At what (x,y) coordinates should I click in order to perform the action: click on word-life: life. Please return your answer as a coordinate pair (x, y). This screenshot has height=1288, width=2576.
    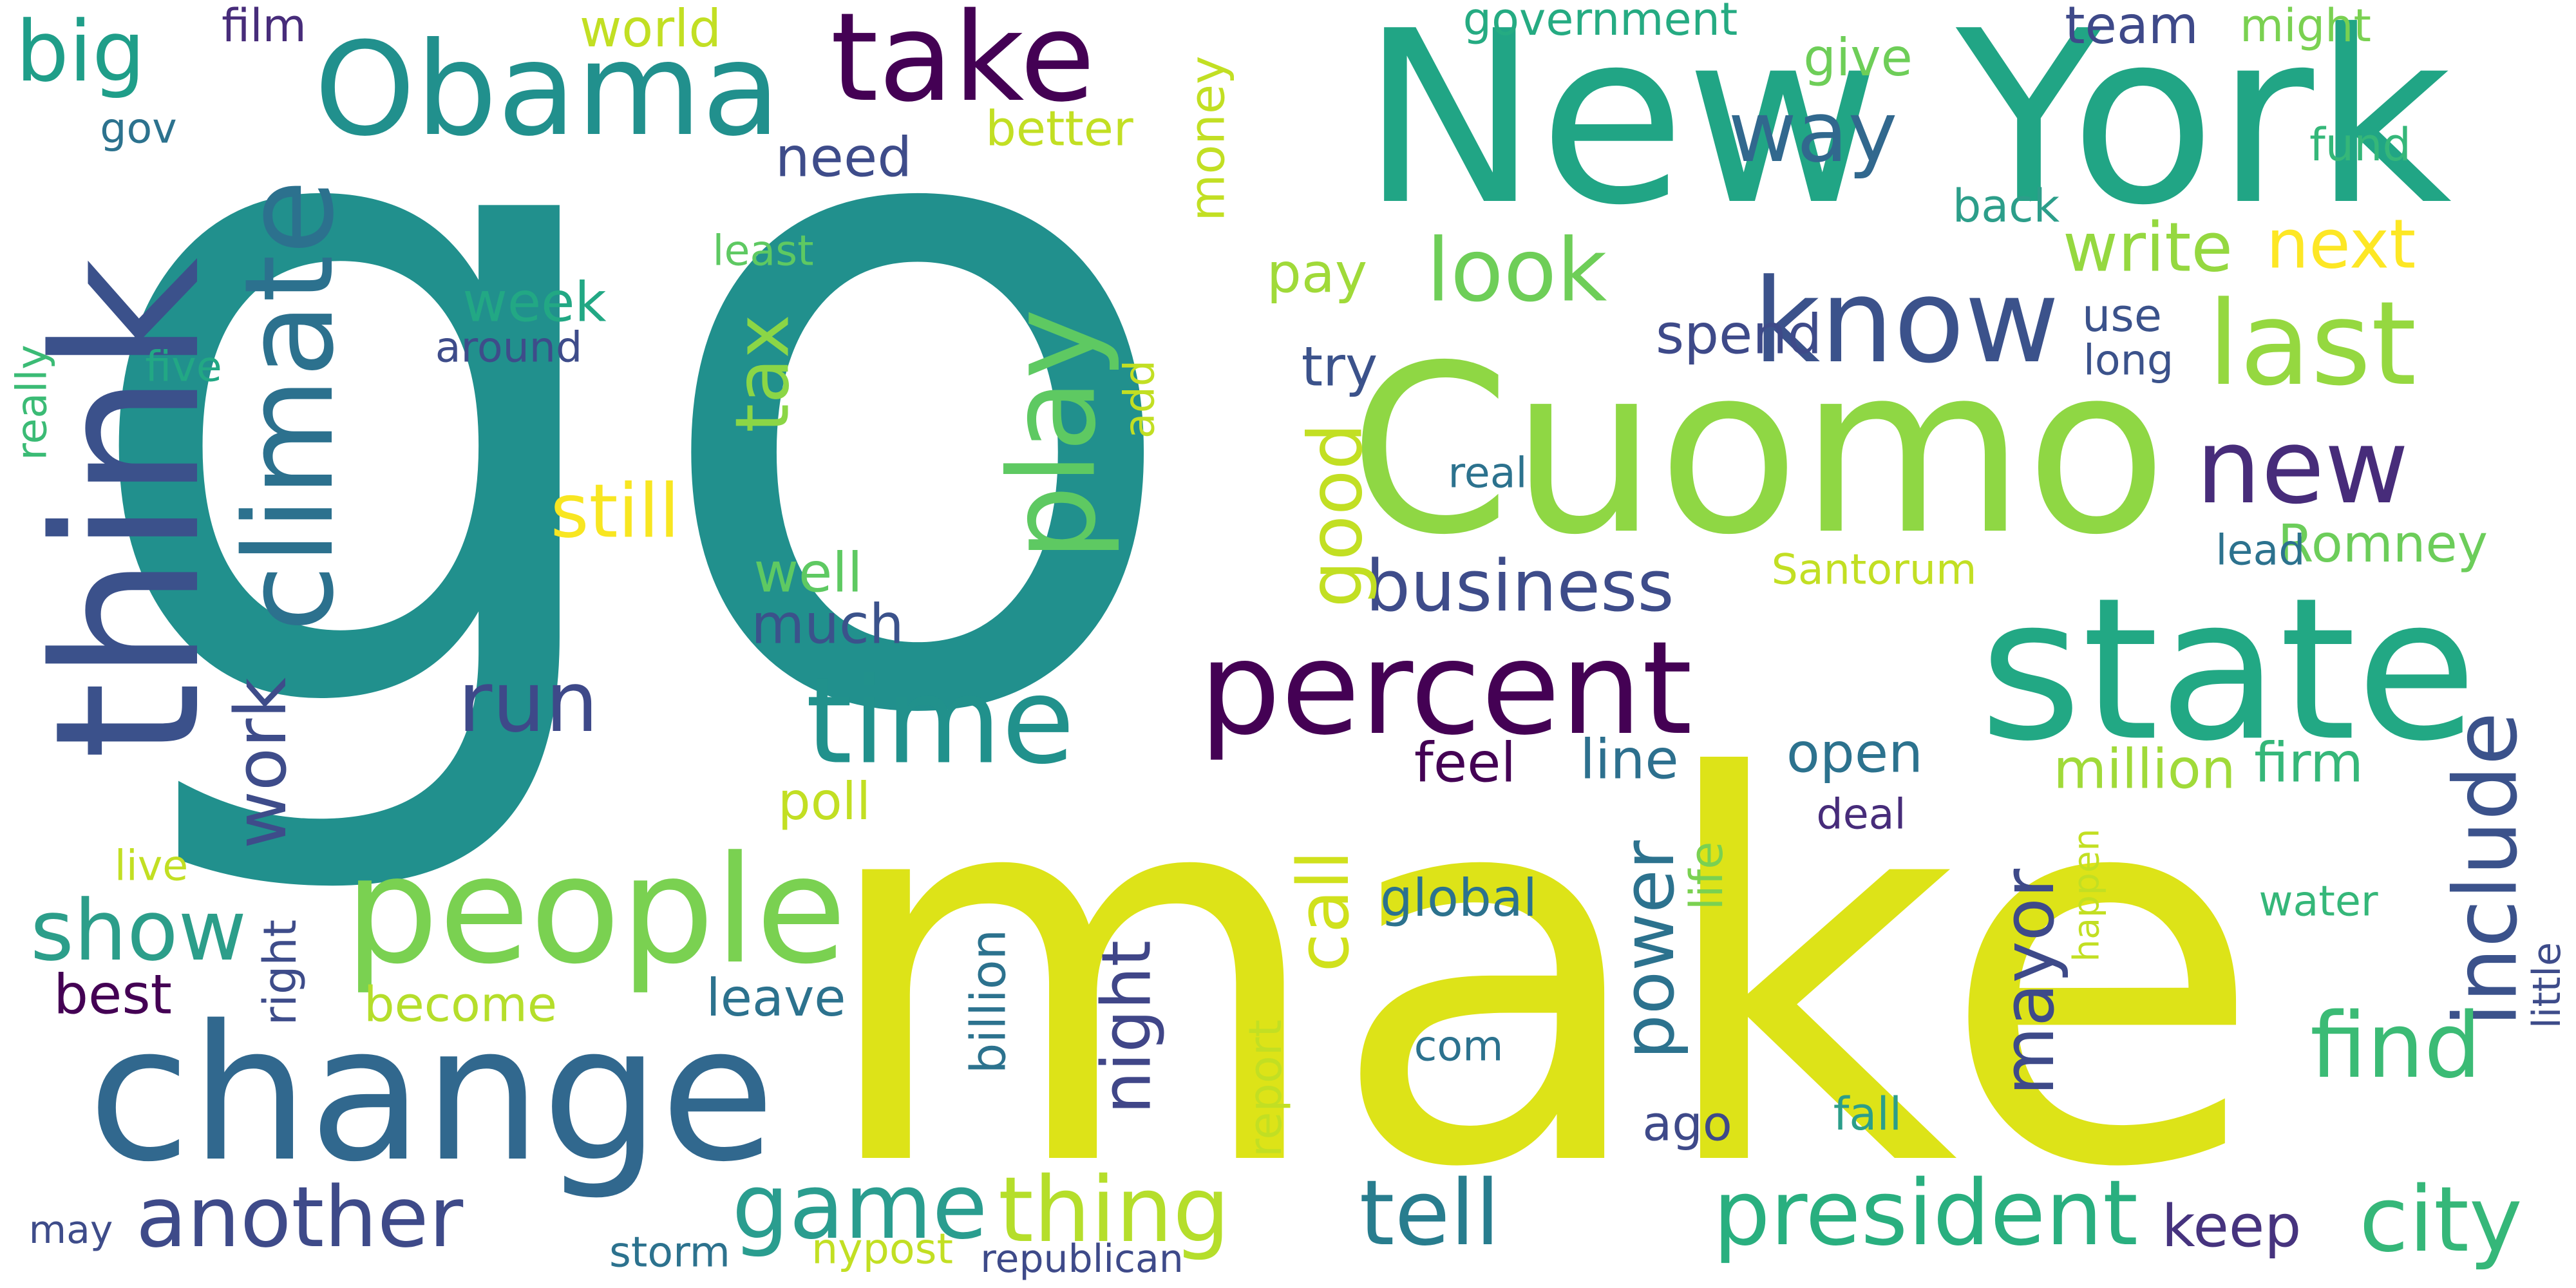
    Looking at the image, I should click on (1706, 876).